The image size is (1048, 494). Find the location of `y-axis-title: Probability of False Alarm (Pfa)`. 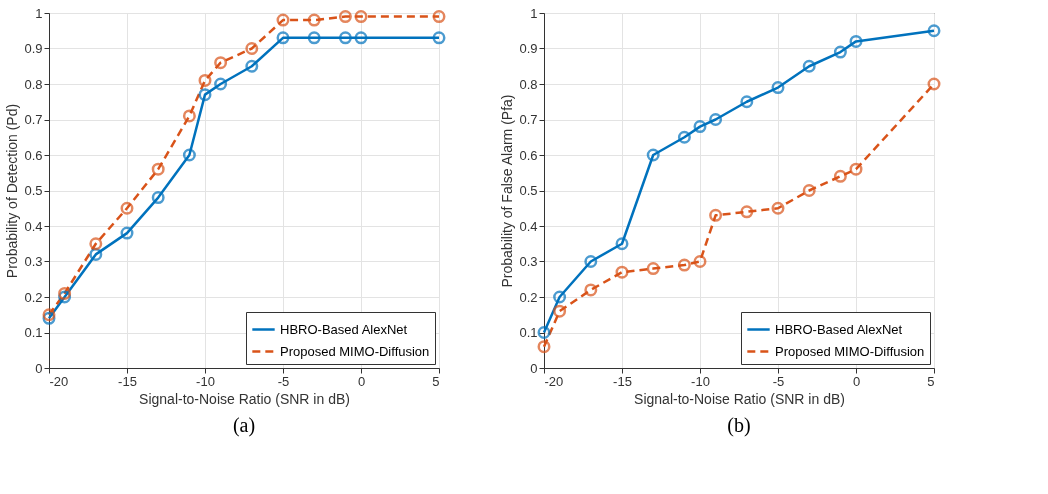

y-axis-title: Probability of False Alarm (Pfa) is located at coordinates (507, 191).